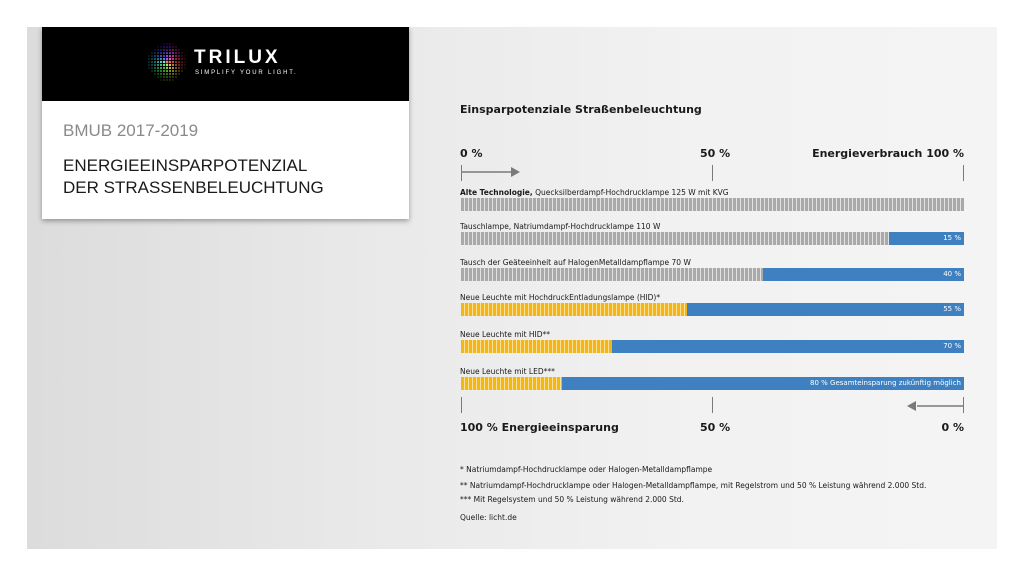 The width and height of the screenshot is (1024, 576). I want to click on source-note: Quelle: licht.de, so click(488, 517).